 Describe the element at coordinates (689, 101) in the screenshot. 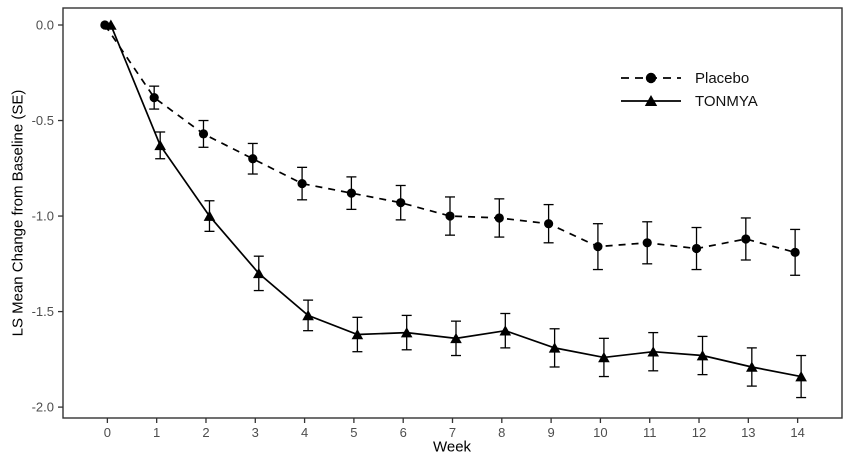

I see `legend-item-tonmya: TONMYA` at that location.